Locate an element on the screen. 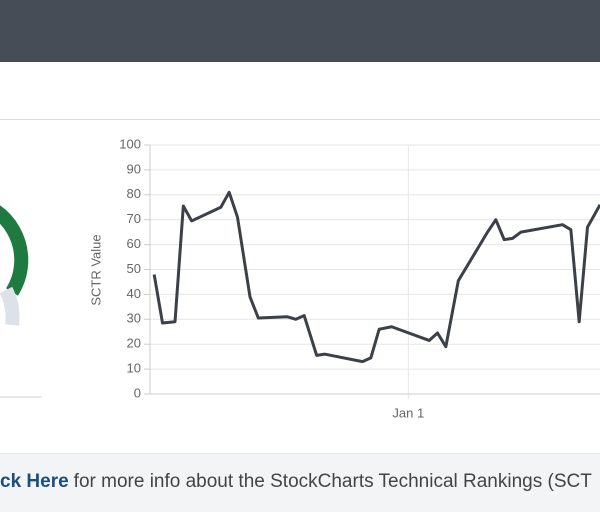  top-bar is located at coordinates (300, 31).